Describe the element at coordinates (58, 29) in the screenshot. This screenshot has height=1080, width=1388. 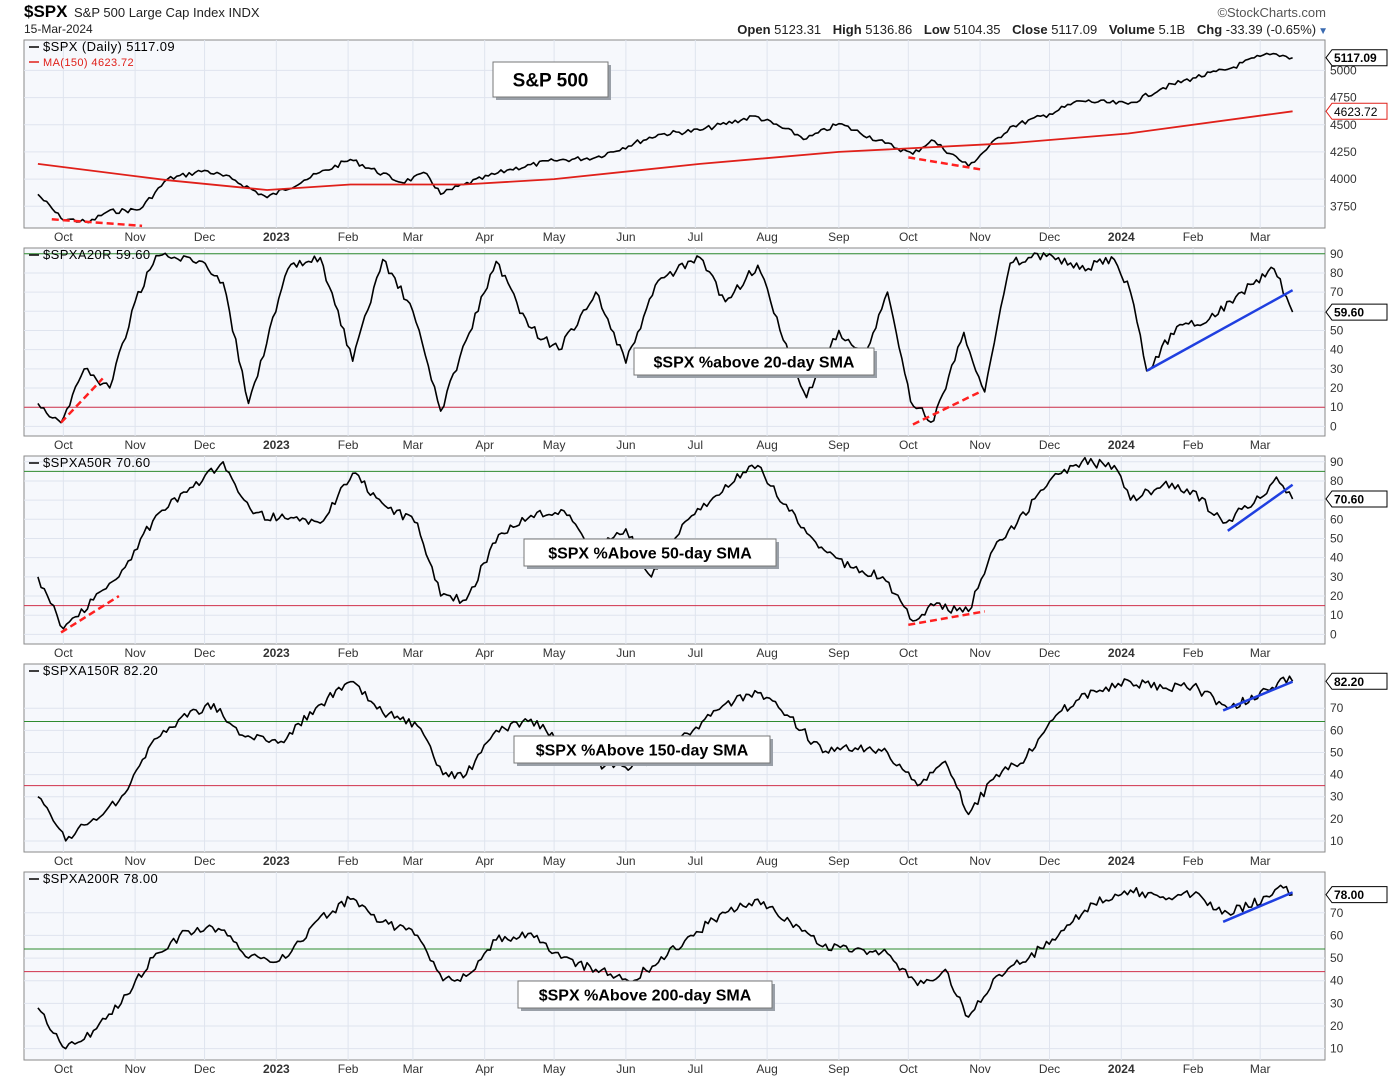
I see `chart-date: 15-Mar-2024` at that location.